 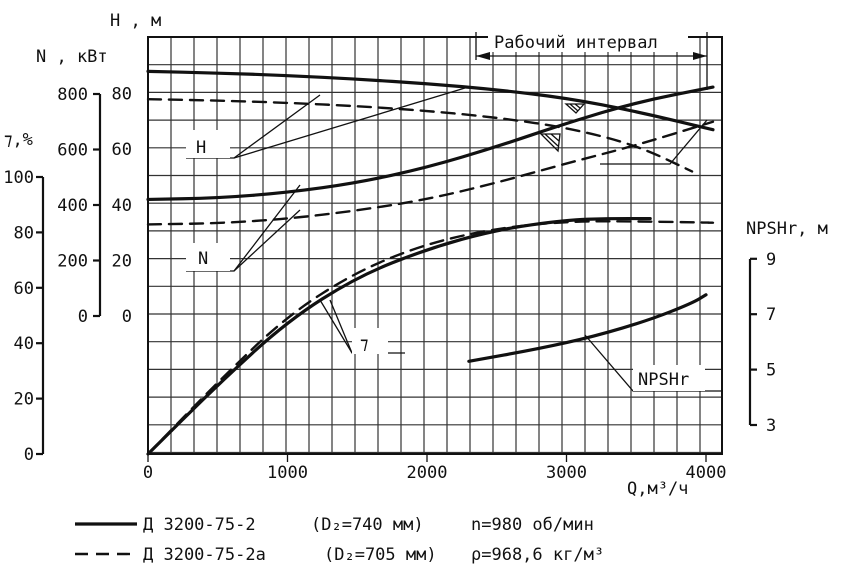 I want to click on curve-label-n: N, so click(x=208, y=257).